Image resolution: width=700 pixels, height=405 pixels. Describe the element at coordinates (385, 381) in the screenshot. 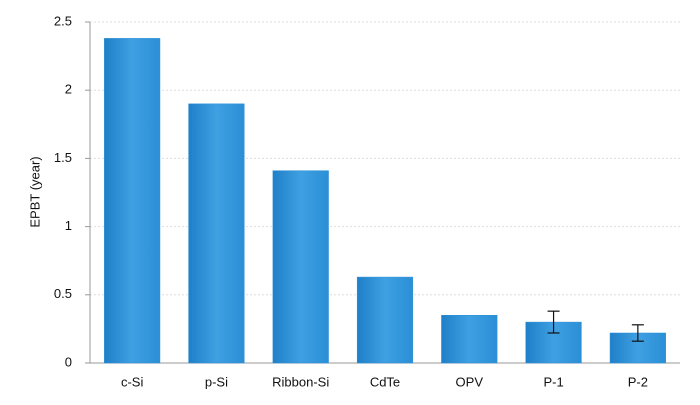

I see `x-tick-label: CdTe` at that location.